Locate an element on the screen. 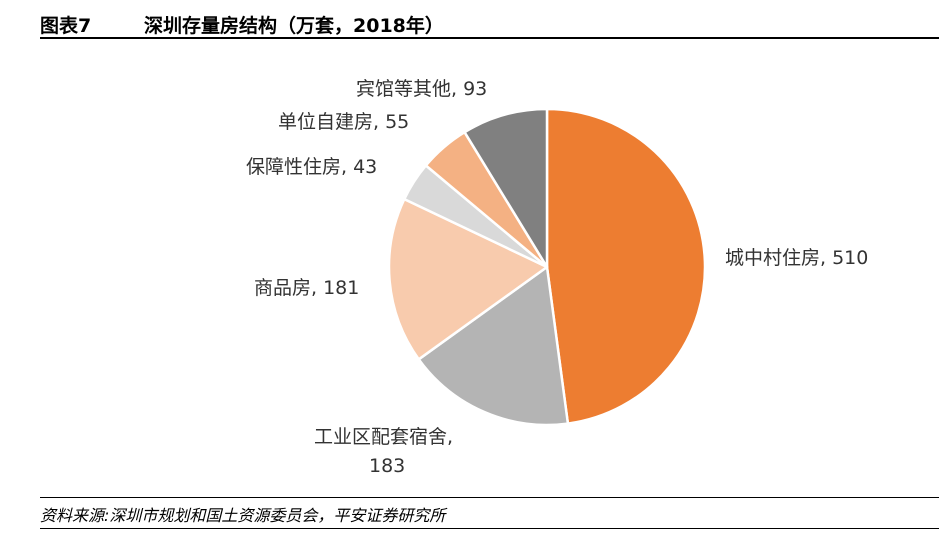 The width and height of the screenshot is (939, 547). data-label-hotel-other: 宾馆等其他, 93 is located at coordinates (421, 89).